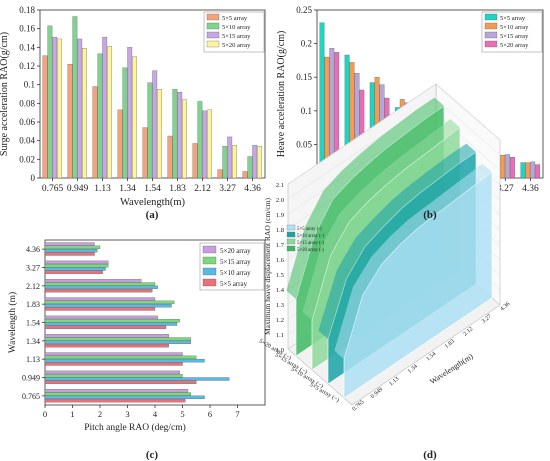 This screenshot has width=550, height=461. What do you see at coordinates (280, 350) in the screenshot?
I see `z-tick-label: 1.0` at bounding box center [280, 350].